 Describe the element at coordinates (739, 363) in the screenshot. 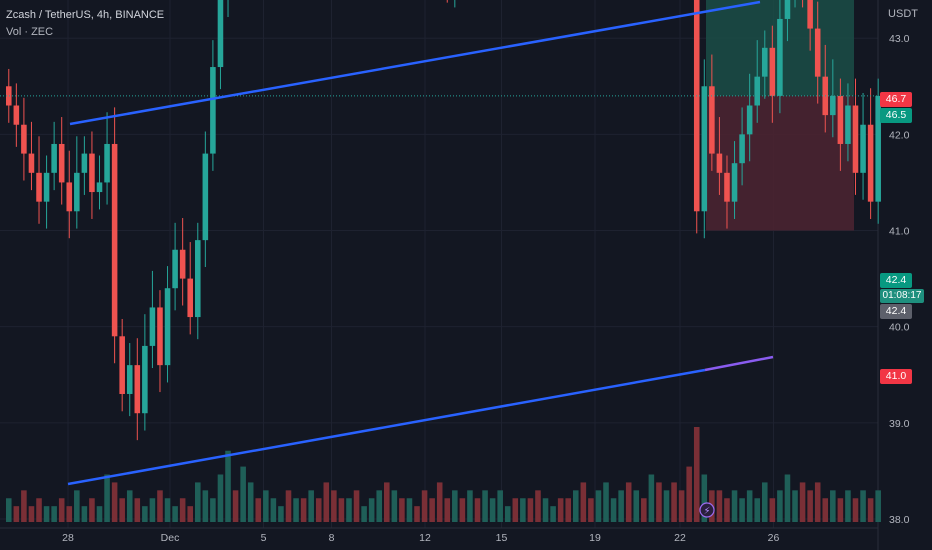

I see `lower-trendline-extension` at that location.